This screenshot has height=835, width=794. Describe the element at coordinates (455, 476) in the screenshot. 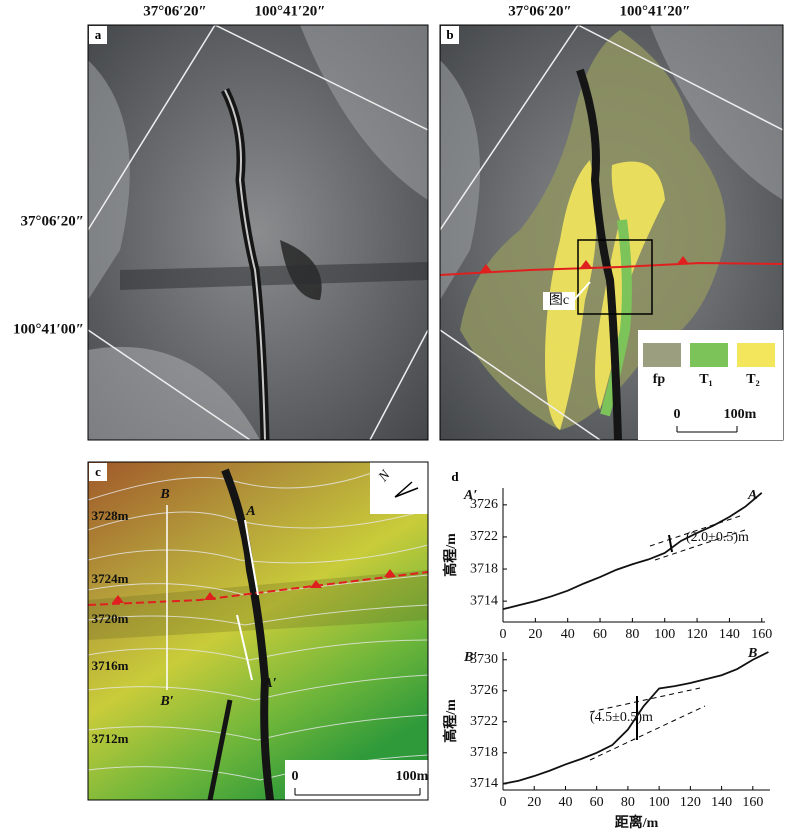

I see `panel-label: d` at that location.